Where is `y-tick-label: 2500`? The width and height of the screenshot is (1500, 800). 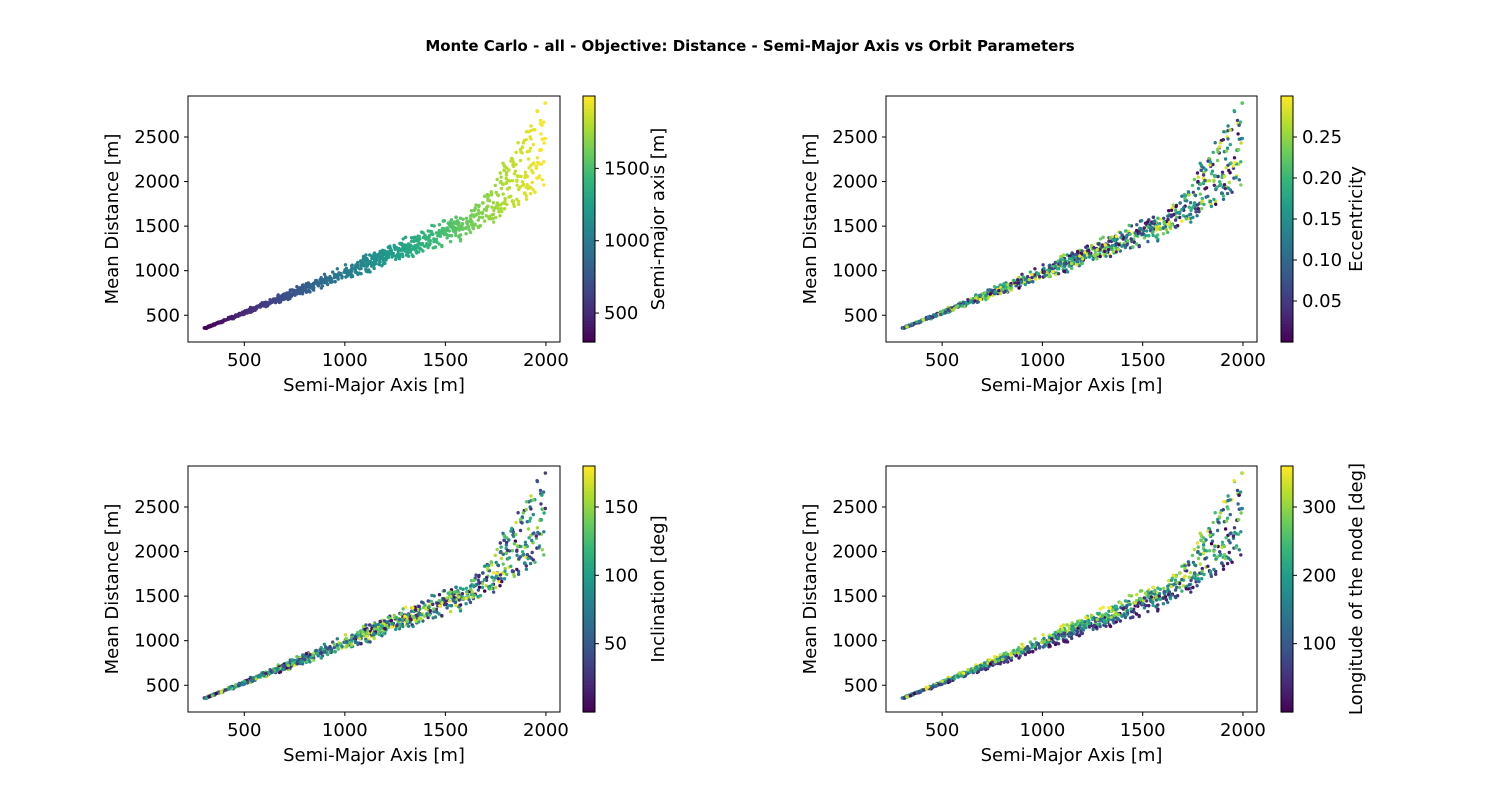 y-tick-label: 2500 is located at coordinates (157, 137).